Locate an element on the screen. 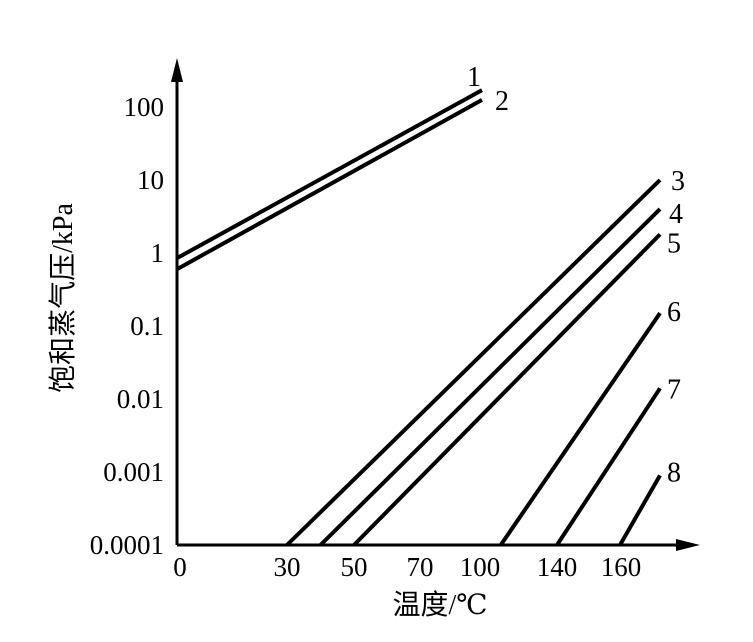  y-axis-title: 饱和蒸气压/kPa is located at coordinates (63, 298).